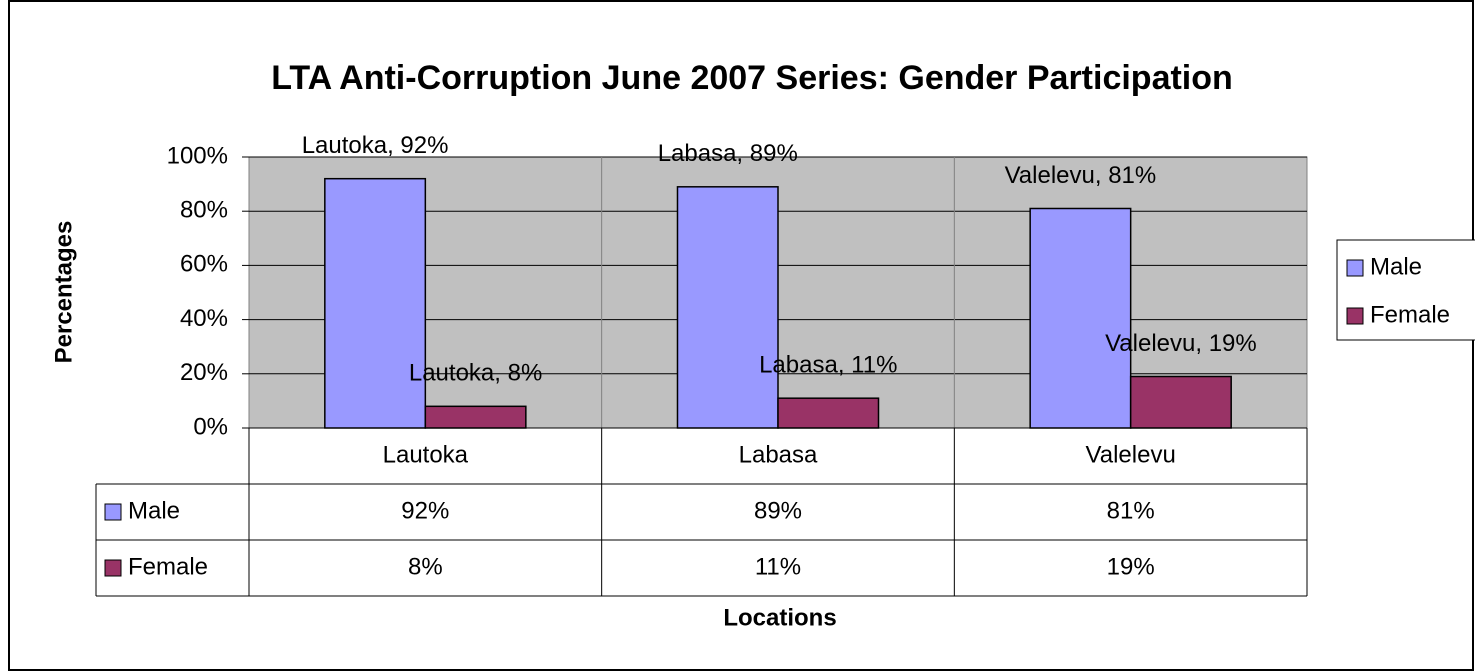 The image size is (1475, 672). Describe the element at coordinates (1131, 454) in the screenshot. I see `x-tick-label: Valelevu` at that location.